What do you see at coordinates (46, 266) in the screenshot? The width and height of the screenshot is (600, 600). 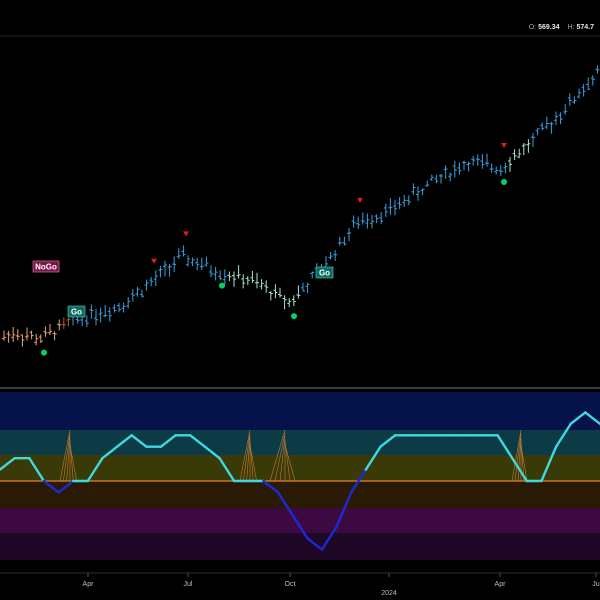 I see `label-text: NoGo` at bounding box center [46, 266].